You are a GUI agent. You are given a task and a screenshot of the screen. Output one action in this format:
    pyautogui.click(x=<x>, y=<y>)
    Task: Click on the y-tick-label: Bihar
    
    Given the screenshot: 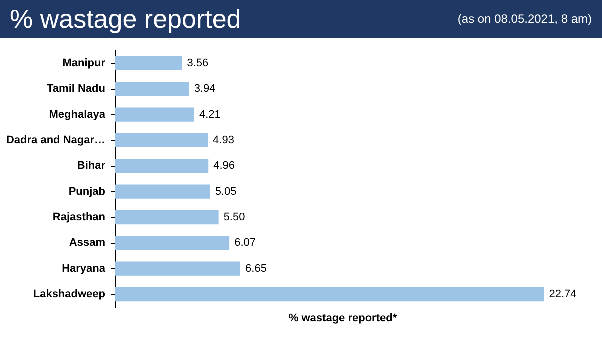 What is the action you would take?
    pyautogui.click(x=91, y=166)
    